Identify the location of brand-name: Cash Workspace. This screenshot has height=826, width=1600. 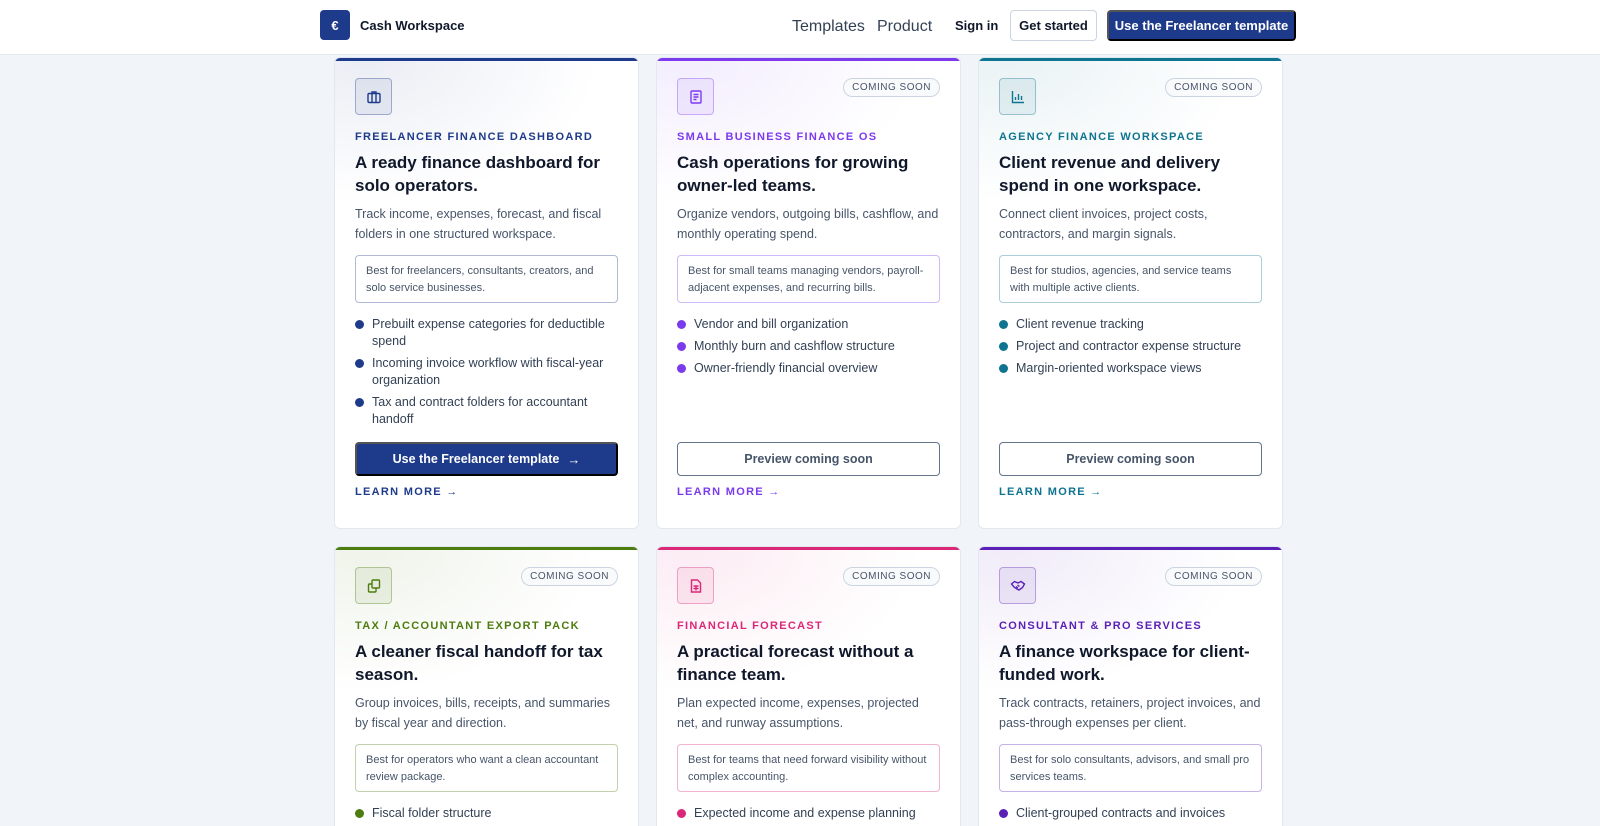
(412, 25).